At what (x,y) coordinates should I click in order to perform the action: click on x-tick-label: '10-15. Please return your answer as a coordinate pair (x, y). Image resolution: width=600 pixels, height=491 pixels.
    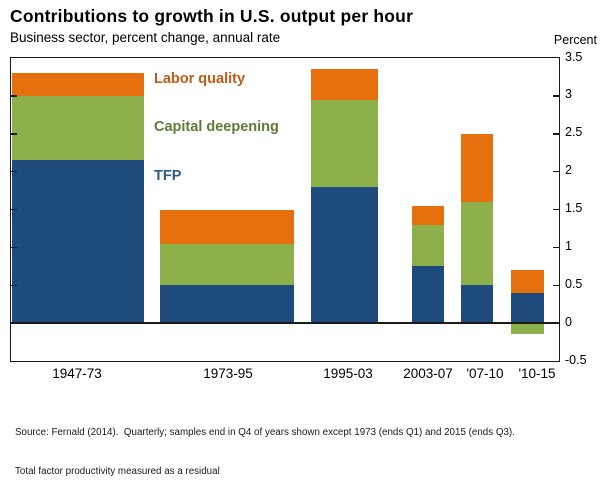
    Looking at the image, I should click on (537, 373).